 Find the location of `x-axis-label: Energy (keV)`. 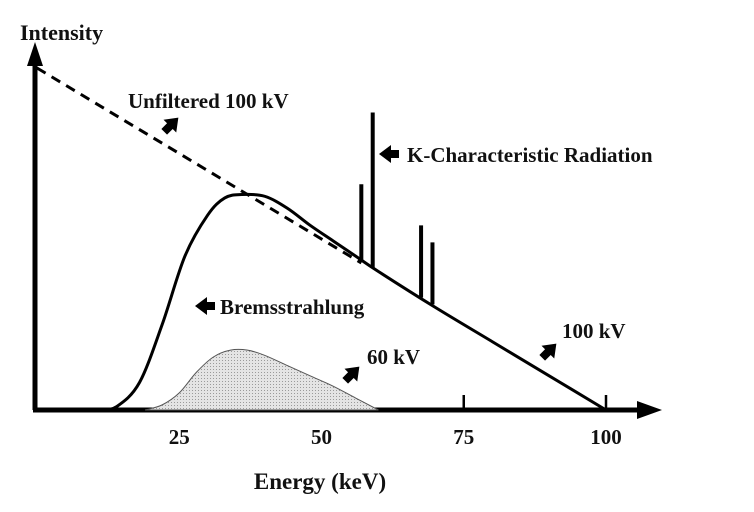

x-axis-label: Energy (keV) is located at coordinates (320, 481).